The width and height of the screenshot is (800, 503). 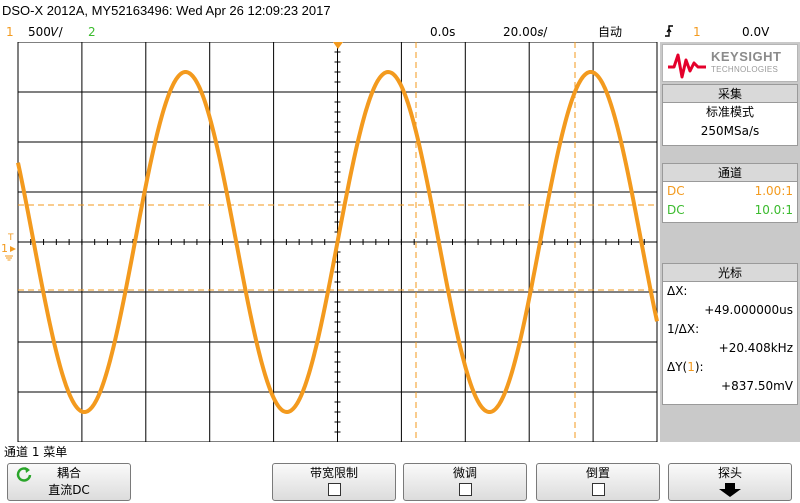 I want to click on ch2-probe-ratio: 10.0:1, so click(x=773, y=210).